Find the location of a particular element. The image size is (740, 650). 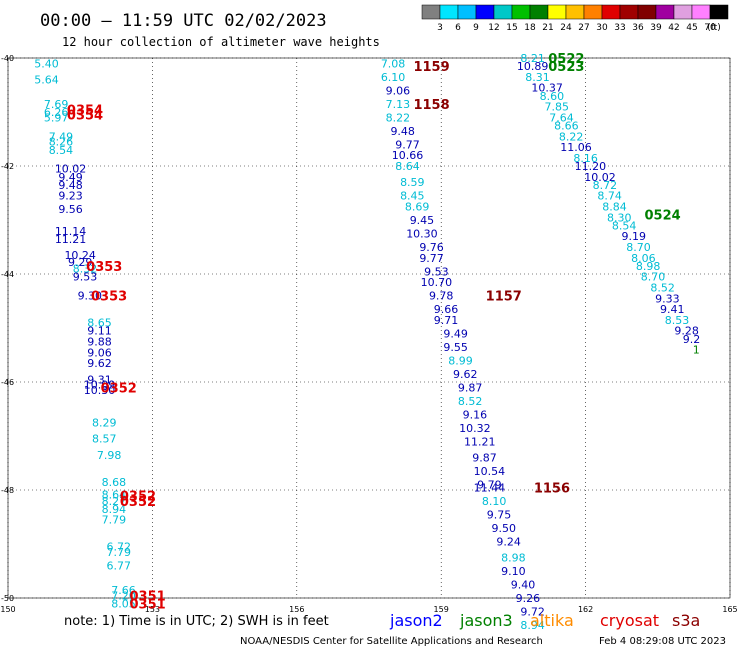

time-label: 0351 is located at coordinates (147, 596).